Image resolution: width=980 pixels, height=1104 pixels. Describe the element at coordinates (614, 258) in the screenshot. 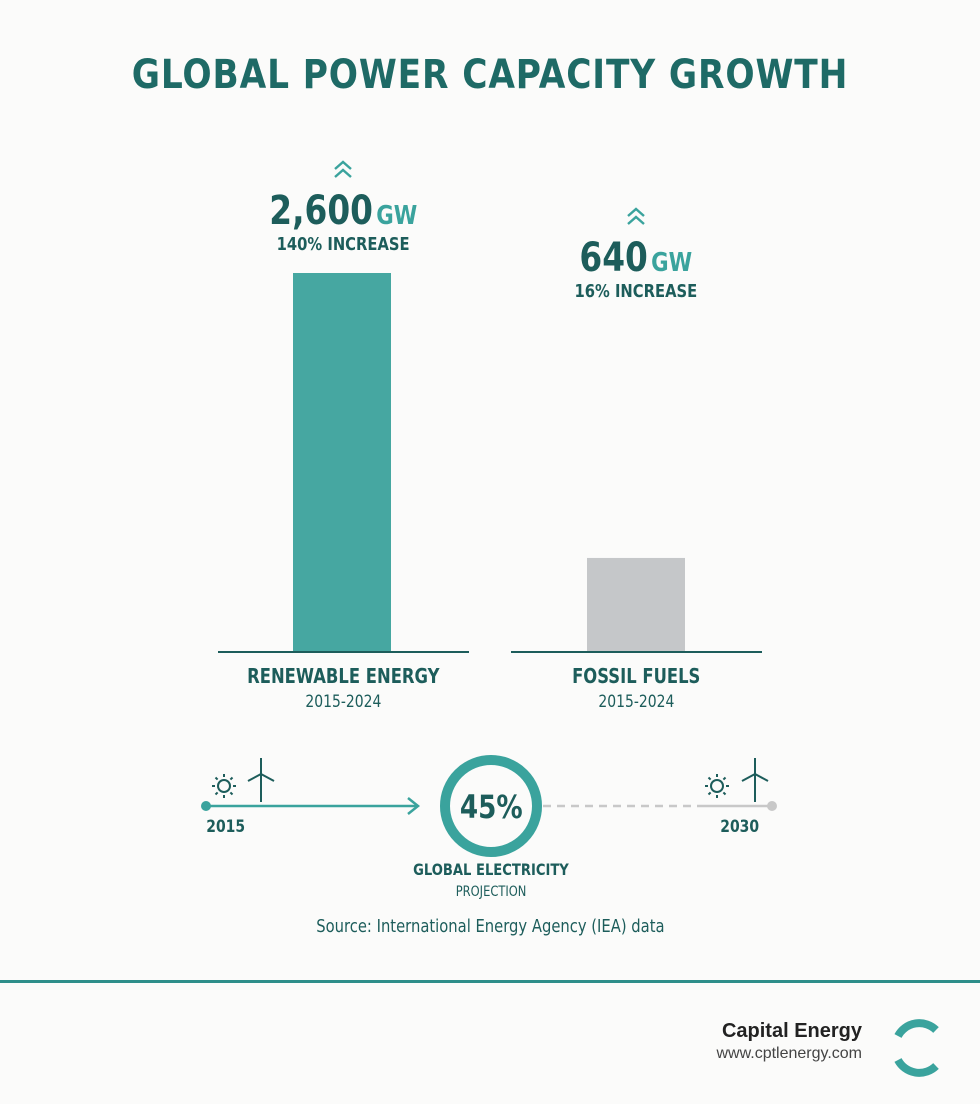

I see `bar-value-label: 640` at that location.